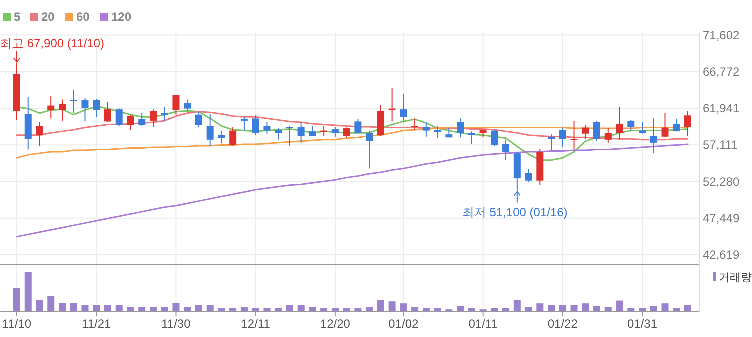  What do you see at coordinates (721, 71) in the screenshot?
I see `y-tick-label: 66,772` at bounding box center [721, 71].